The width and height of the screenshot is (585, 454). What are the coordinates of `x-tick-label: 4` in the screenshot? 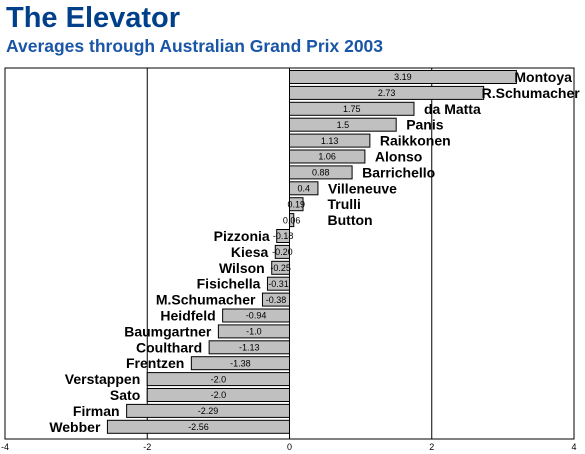 It's located at (573, 447).